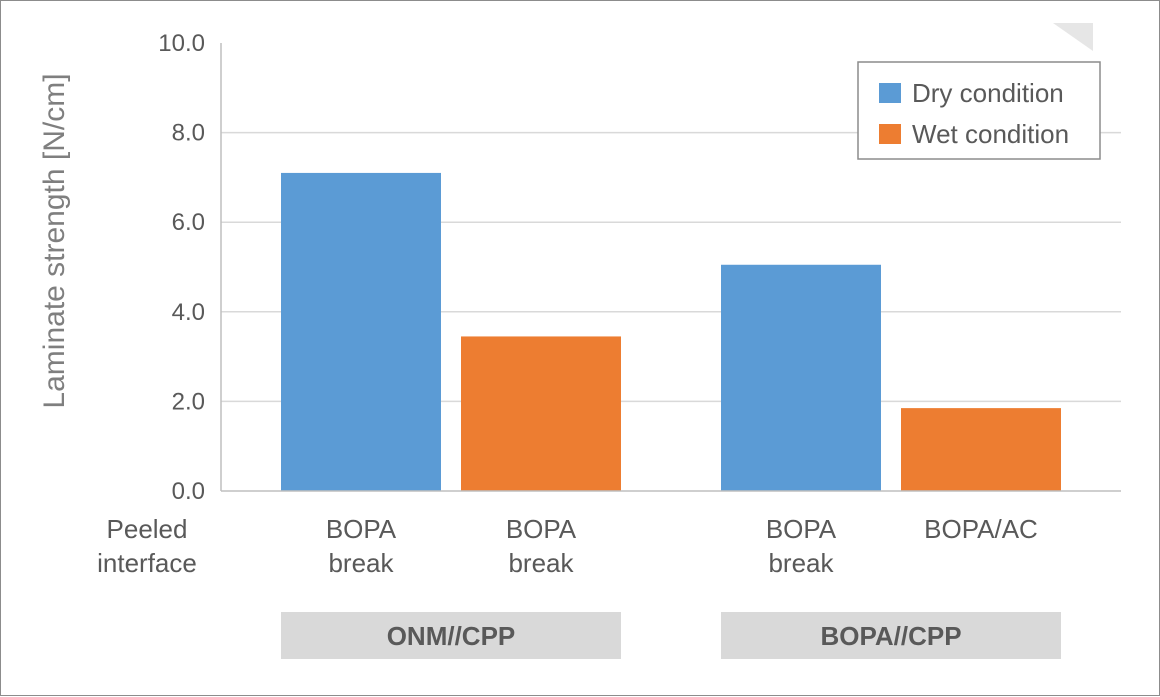 Image resolution: width=1160 pixels, height=697 pixels. I want to click on legend-label-wet: Wet condition, so click(990, 134).